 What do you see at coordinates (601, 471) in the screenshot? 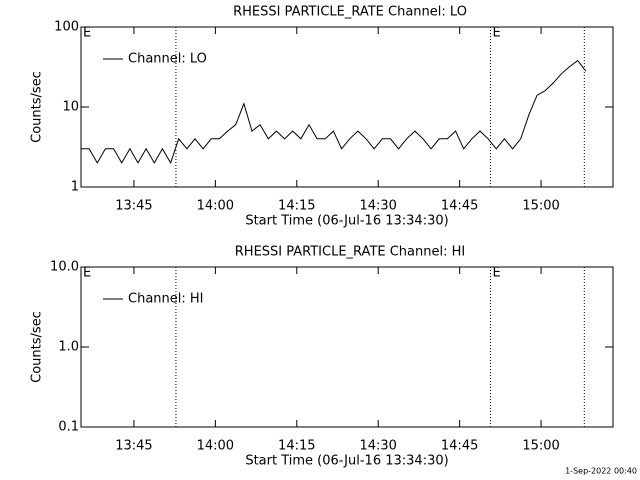
I see `footer-timestamp: 1-Sep-2022 00:40` at bounding box center [601, 471].